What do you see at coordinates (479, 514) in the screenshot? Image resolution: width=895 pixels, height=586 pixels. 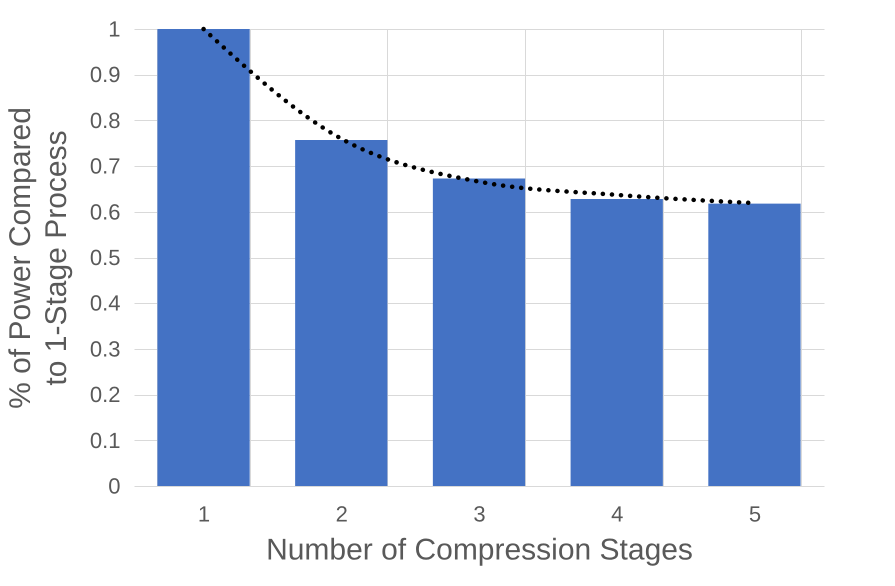 I see `x-tick-label: 3` at bounding box center [479, 514].